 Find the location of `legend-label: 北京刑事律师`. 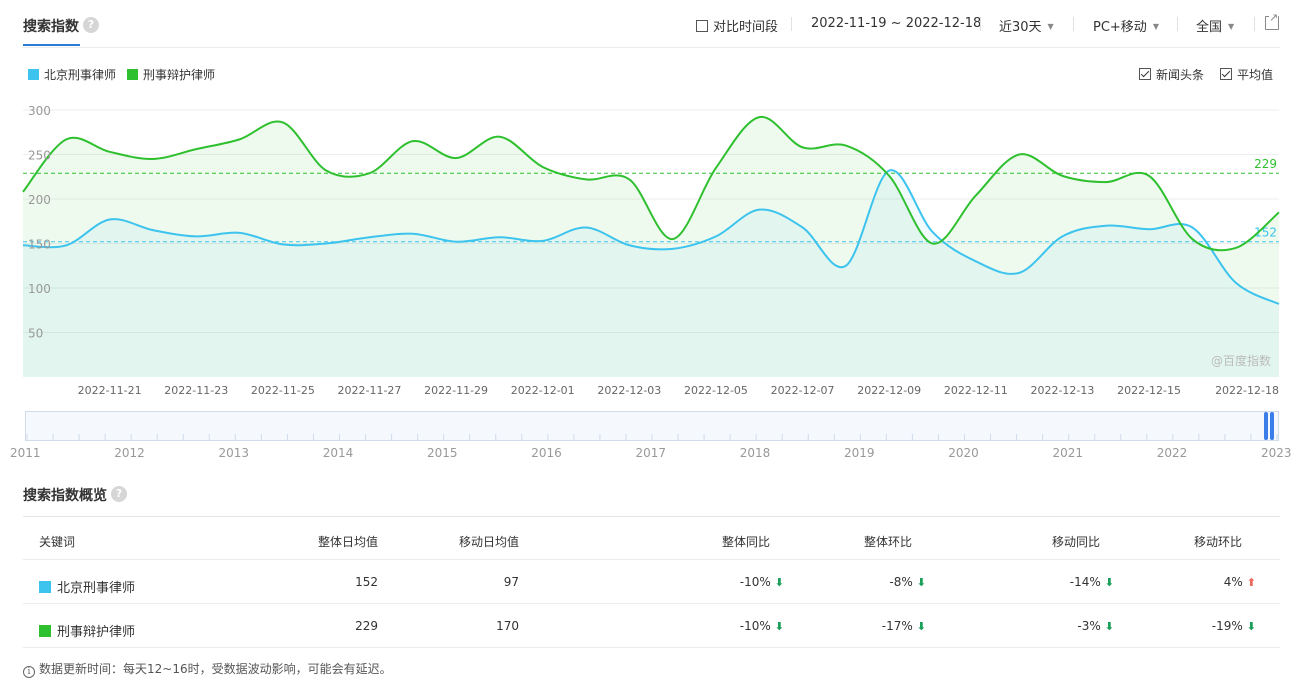

legend-label: 北京刑事律师 is located at coordinates (80, 75).